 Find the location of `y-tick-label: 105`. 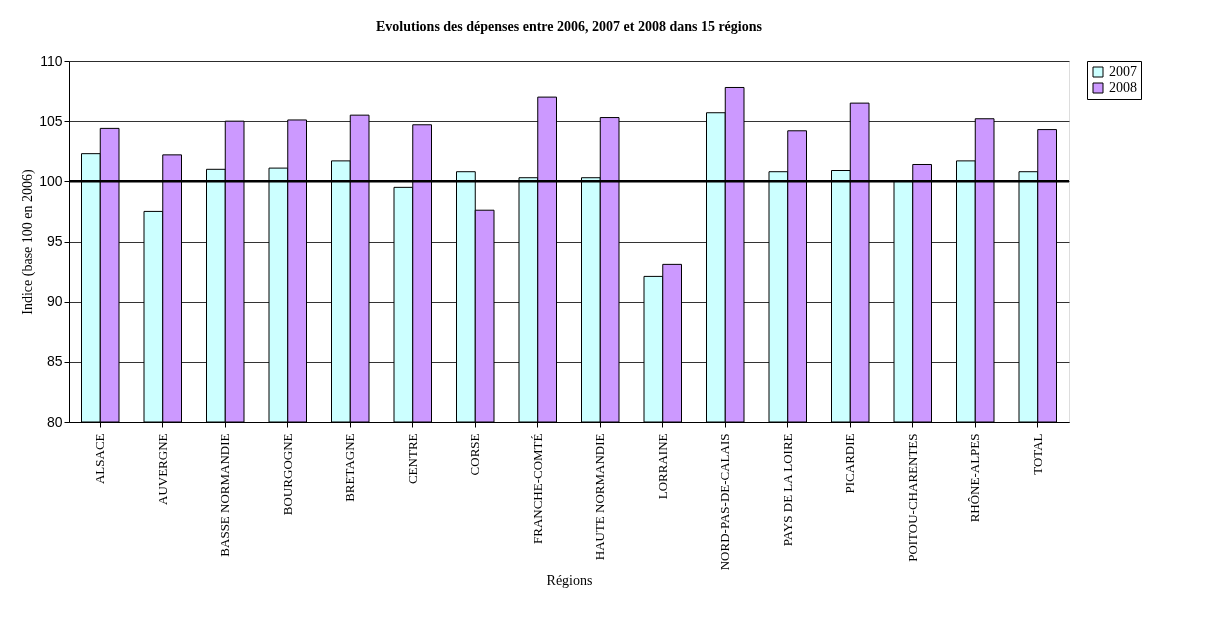

y-tick-label: 105 is located at coordinates (51, 120).